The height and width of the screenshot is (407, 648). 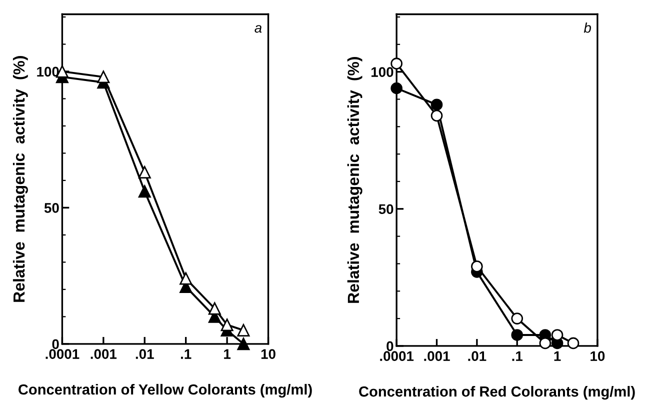 What do you see at coordinates (588, 27) in the screenshot?
I see `annotation: b` at bounding box center [588, 27].